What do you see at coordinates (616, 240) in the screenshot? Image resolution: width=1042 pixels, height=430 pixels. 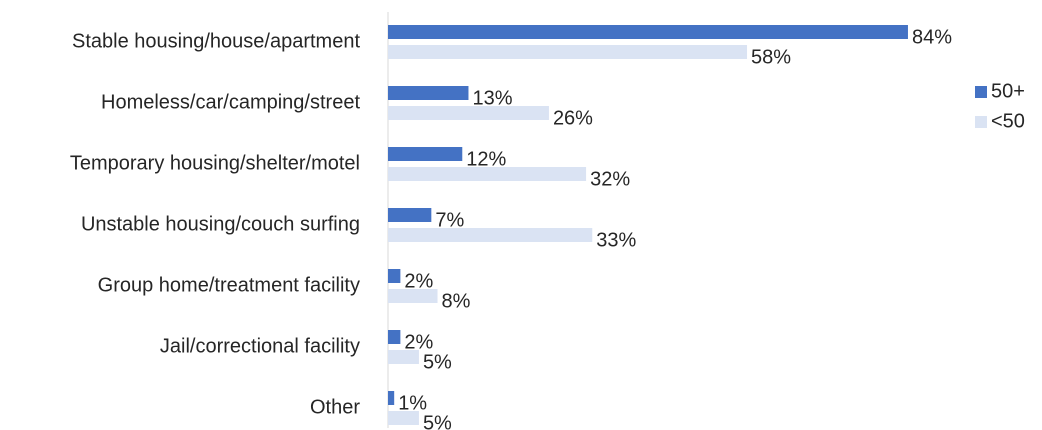 I see `value-label: 33%` at bounding box center [616, 240].